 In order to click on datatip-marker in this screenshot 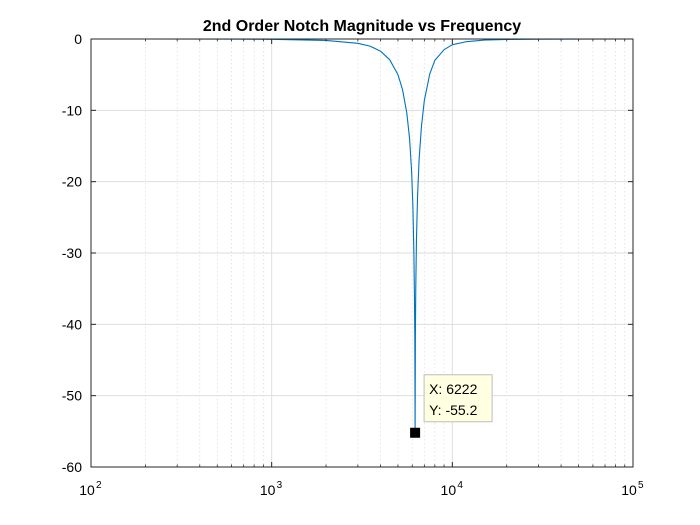, I will do `click(415, 432)`.